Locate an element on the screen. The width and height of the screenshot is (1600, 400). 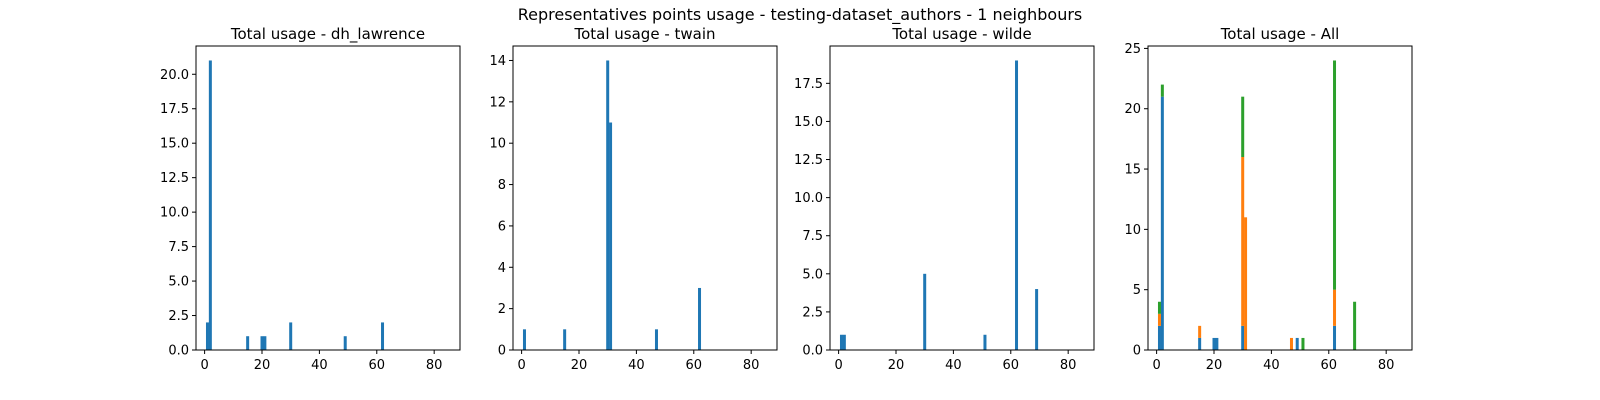
bar-s2-x51 is located at coordinates (1303, 343).